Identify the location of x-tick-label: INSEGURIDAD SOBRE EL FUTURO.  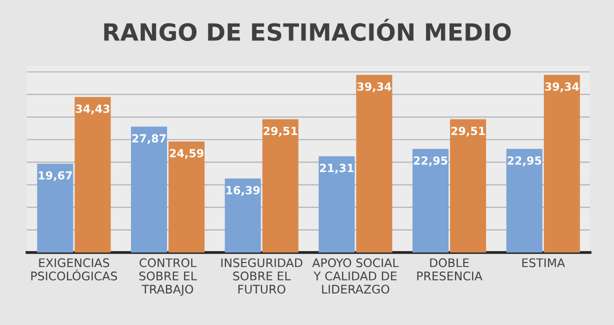
(261, 276).